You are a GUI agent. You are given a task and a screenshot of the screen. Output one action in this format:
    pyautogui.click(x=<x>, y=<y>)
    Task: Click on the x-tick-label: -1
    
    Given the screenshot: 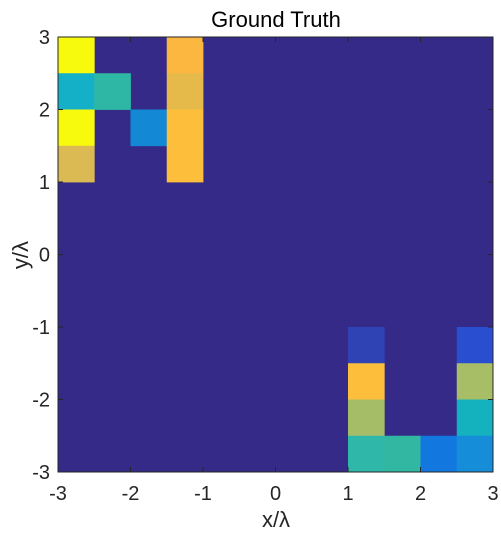 What is the action you would take?
    pyautogui.click(x=203, y=494)
    